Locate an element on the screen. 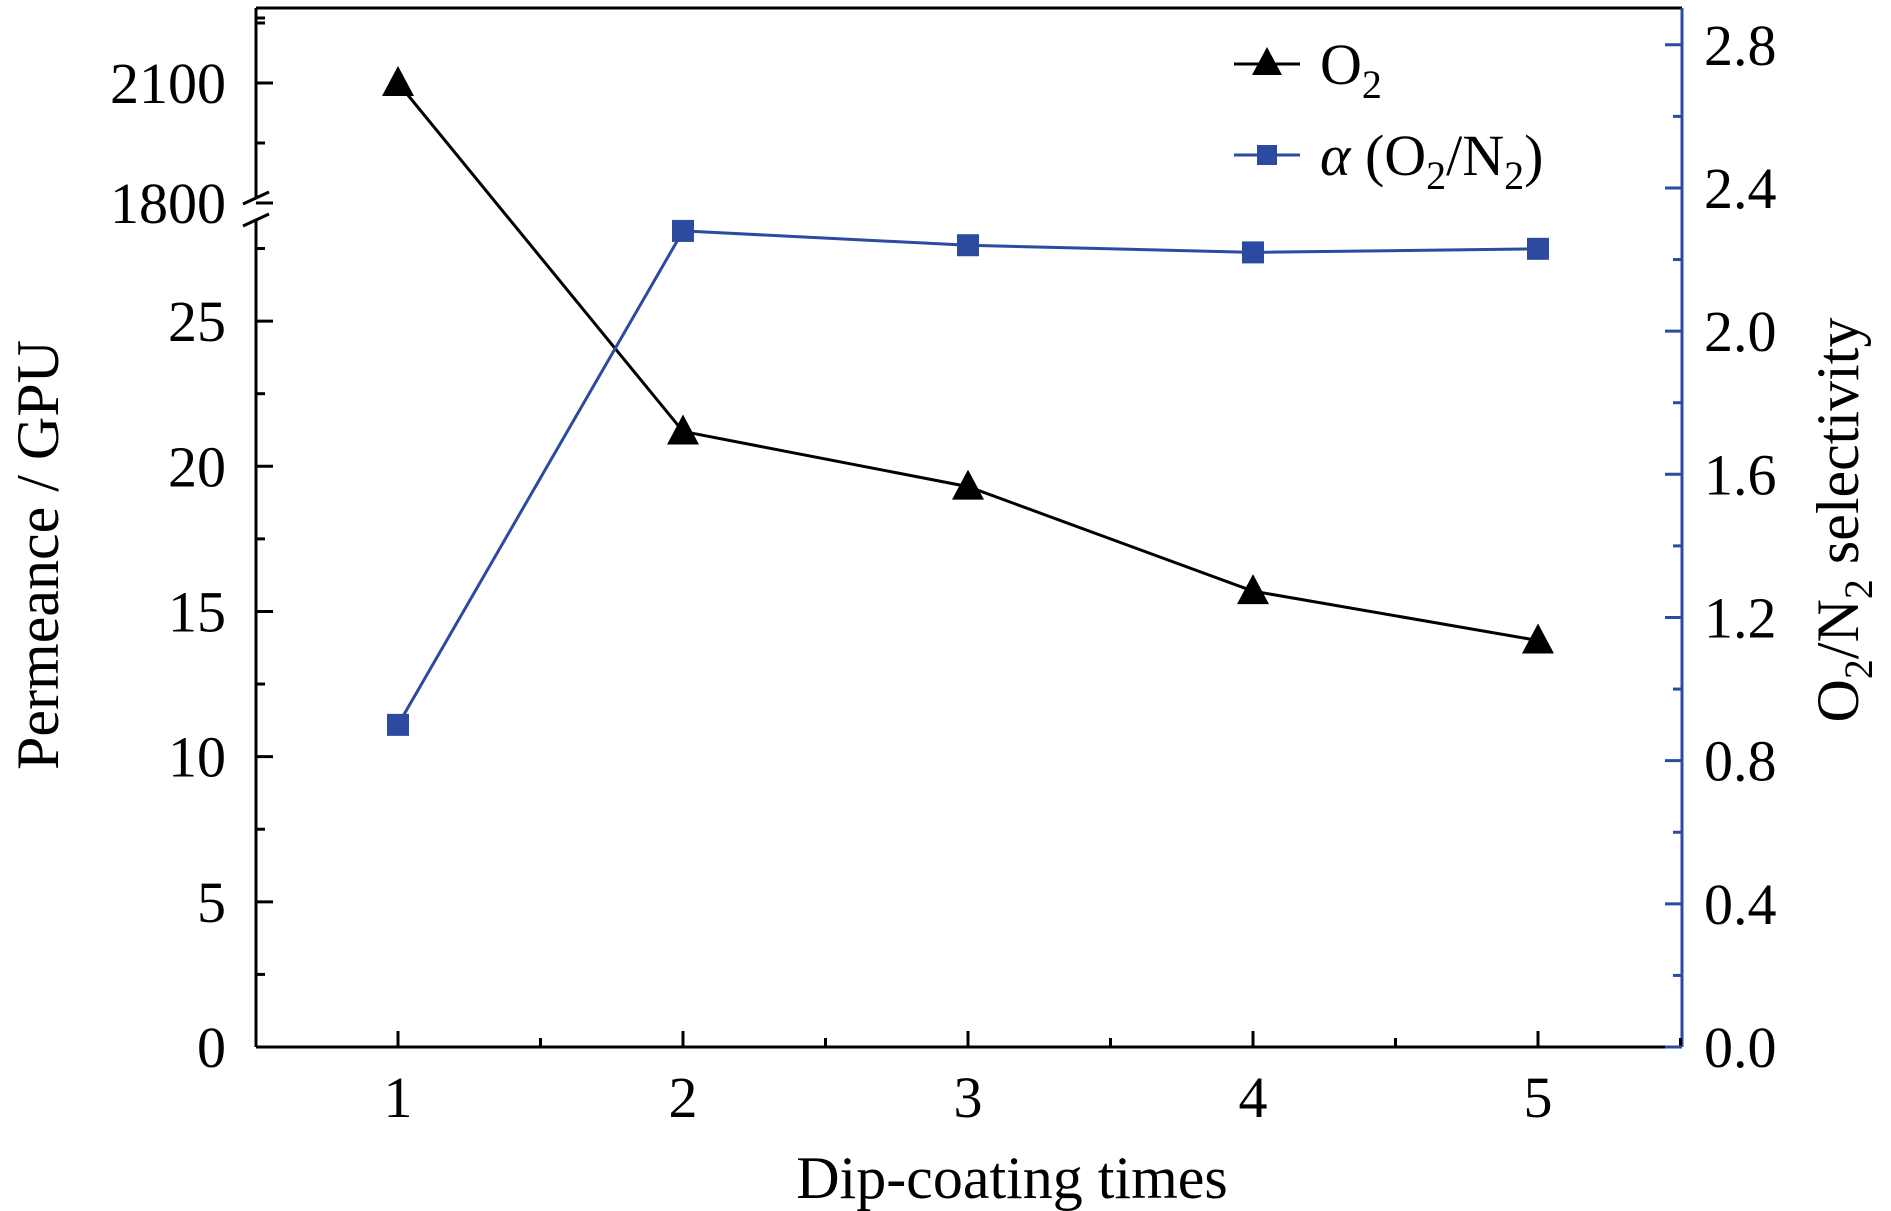 The image size is (1891, 1211). y-left-tick-label: 0 is located at coordinates (211, 1047).